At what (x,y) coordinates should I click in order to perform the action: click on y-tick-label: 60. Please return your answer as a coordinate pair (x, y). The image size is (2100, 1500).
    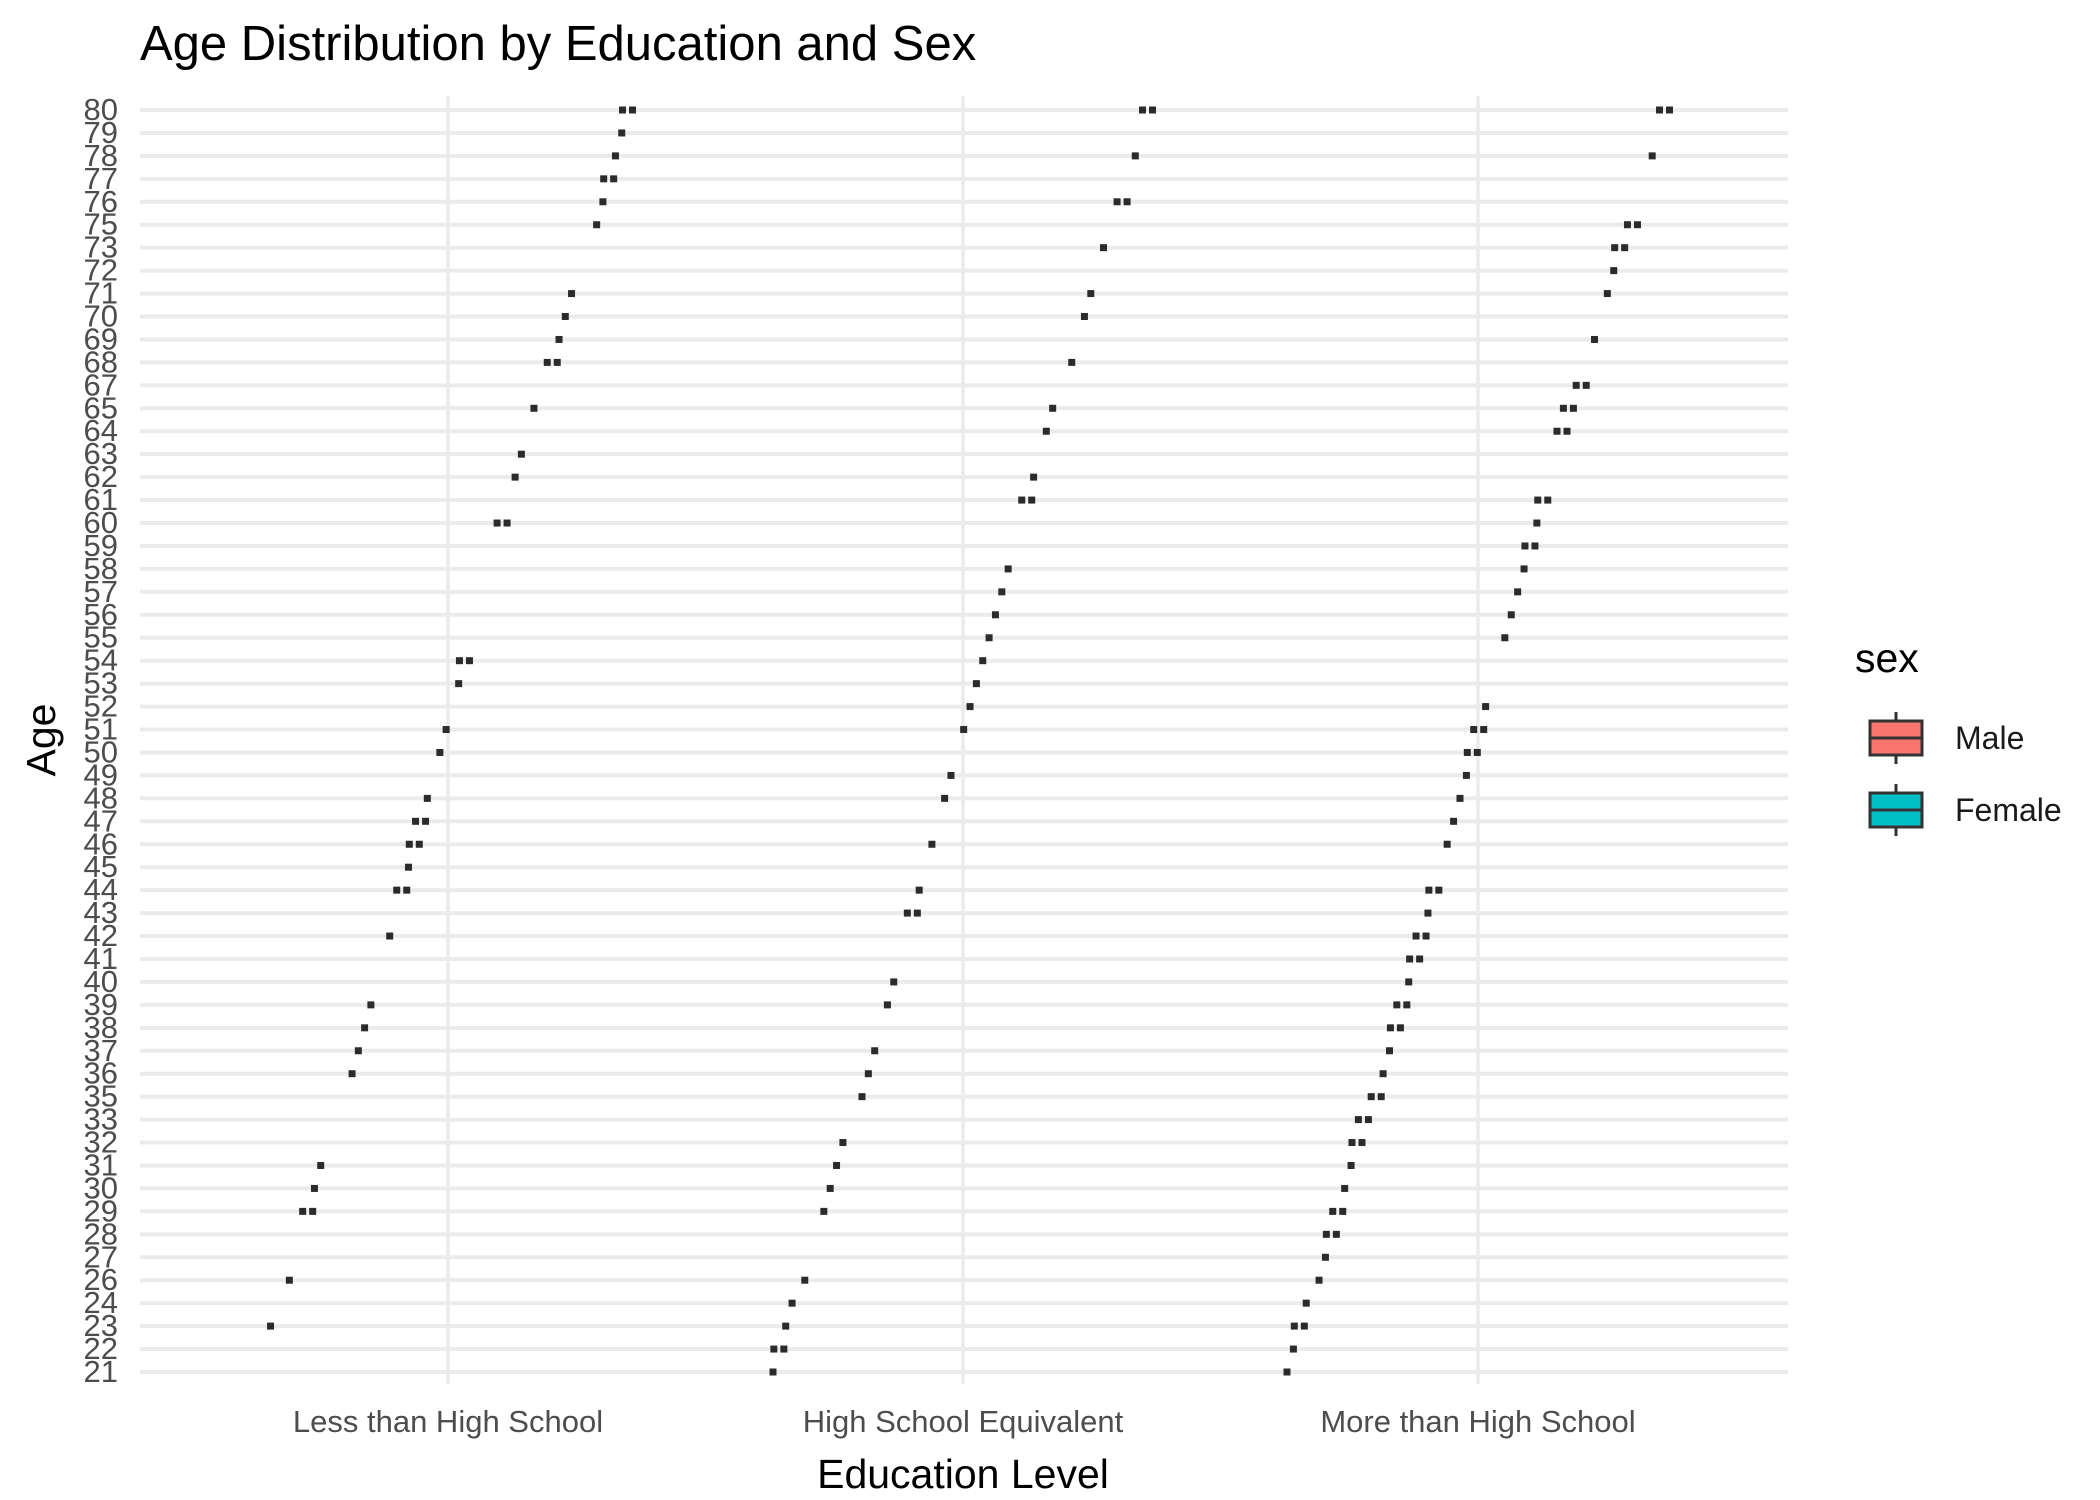
    Looking at the image, I should click on (101, 522).